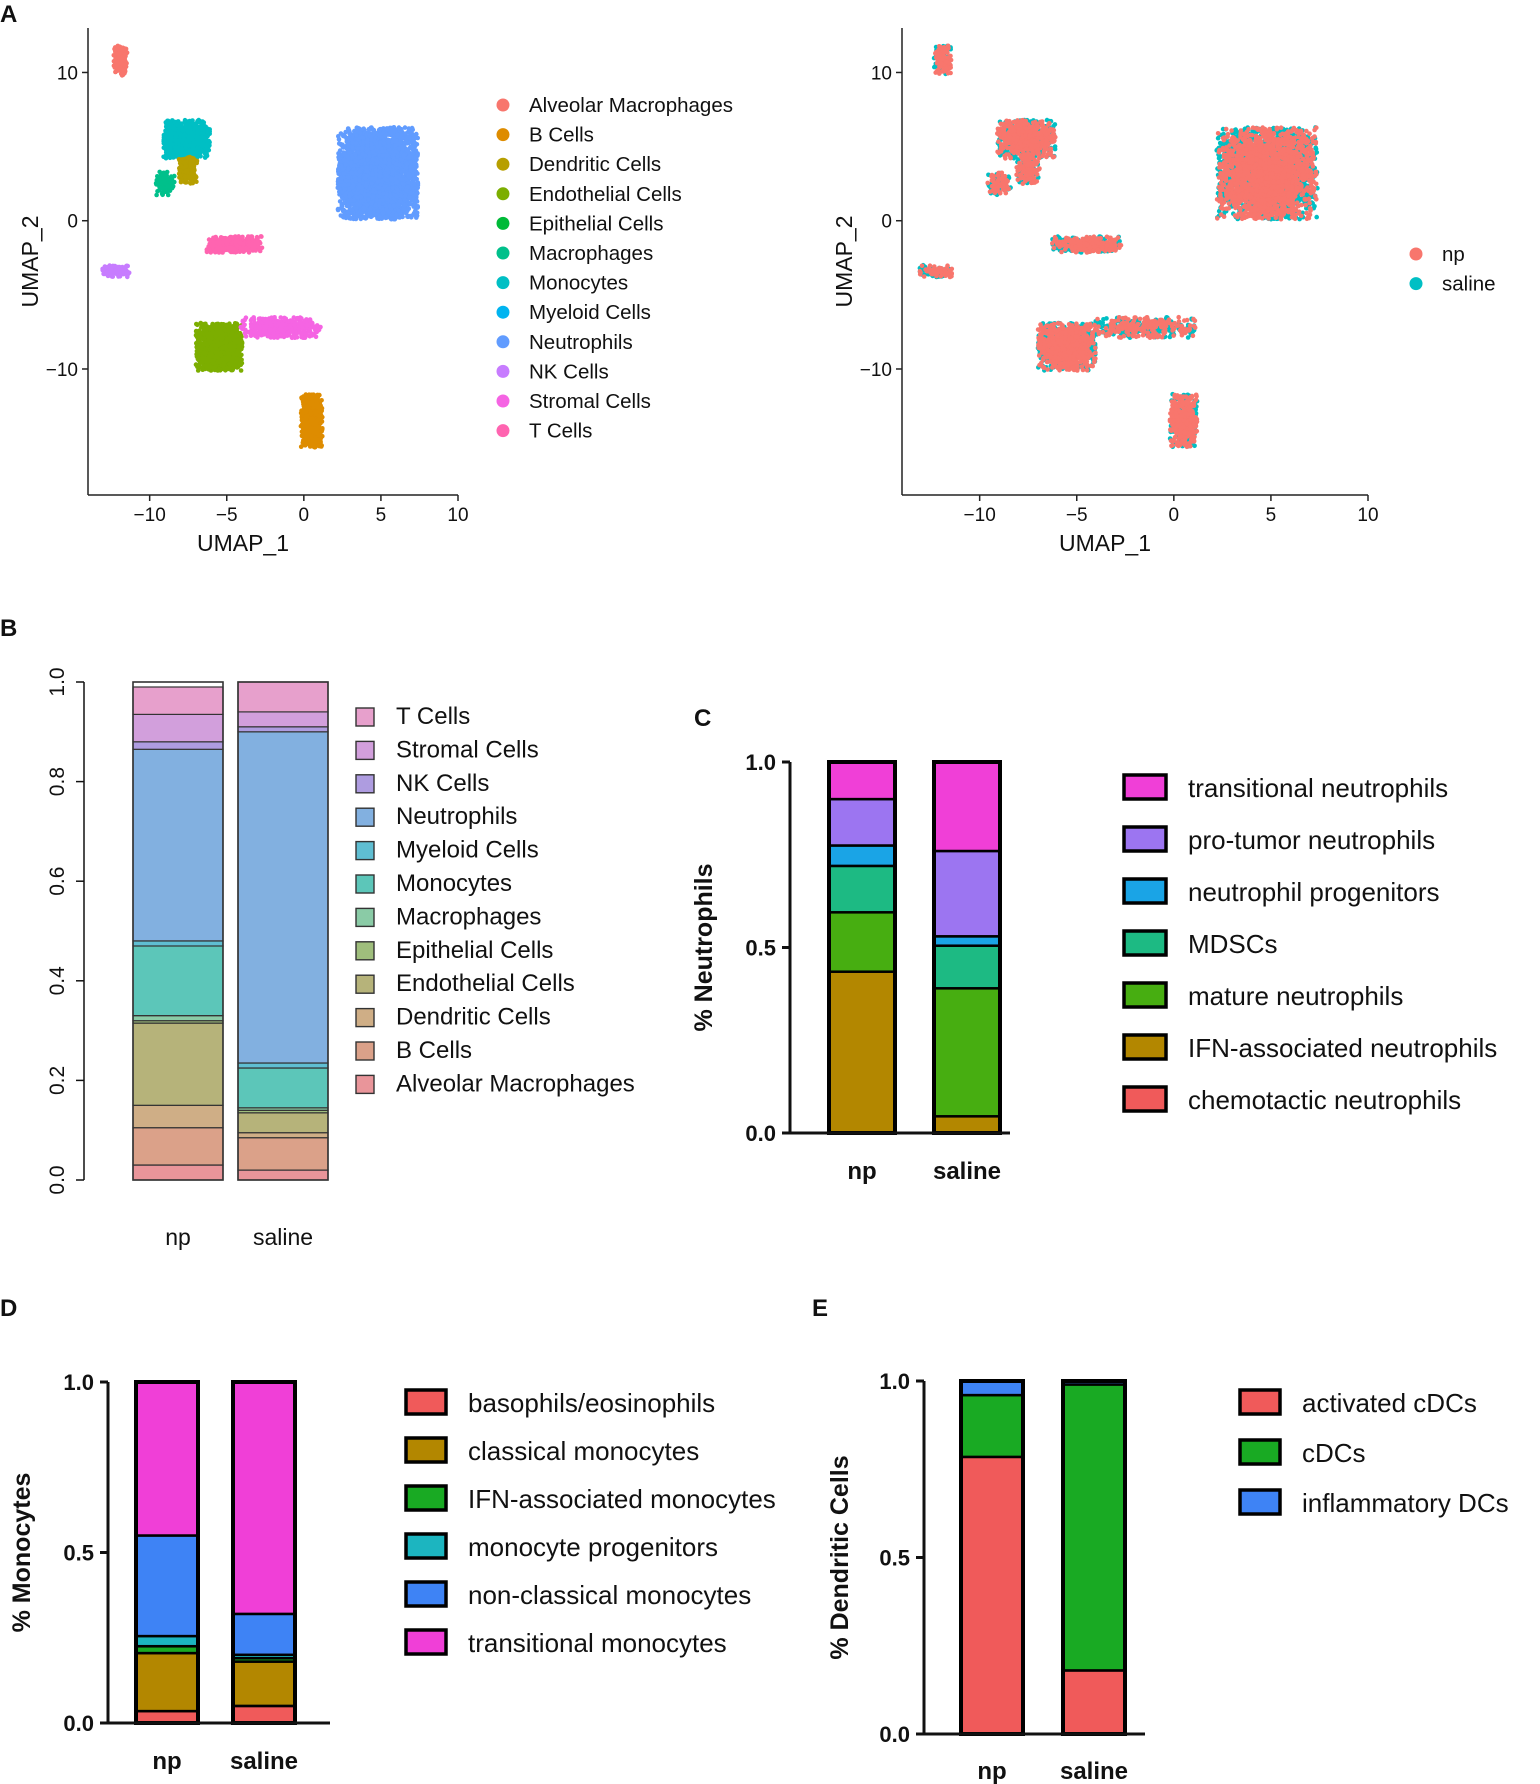 The height and width of the screenshot is (1784, 1540). Describe the element at coordinates (260, 246) in the screenshot. I see `umap-points-umap_celltype` at that location.